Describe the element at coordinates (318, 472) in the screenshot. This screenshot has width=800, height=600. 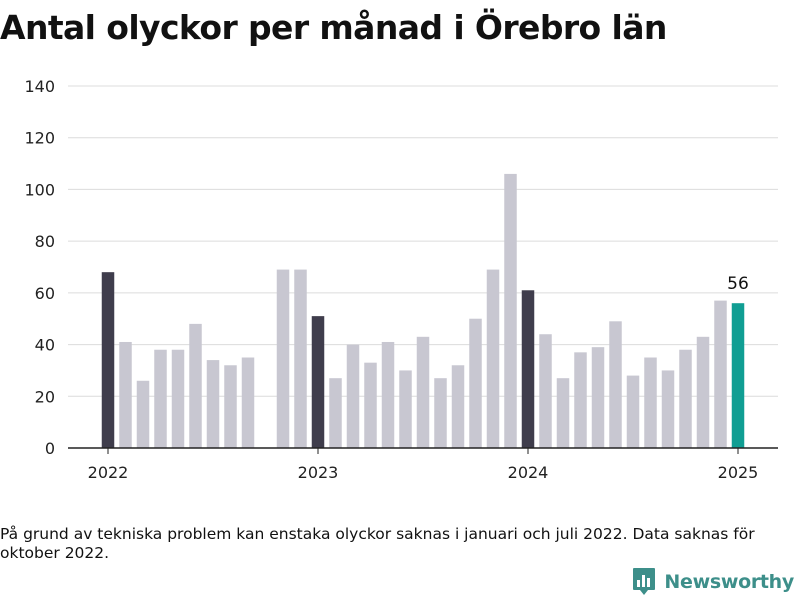
I see `x-tick-label: 2023` at that location.